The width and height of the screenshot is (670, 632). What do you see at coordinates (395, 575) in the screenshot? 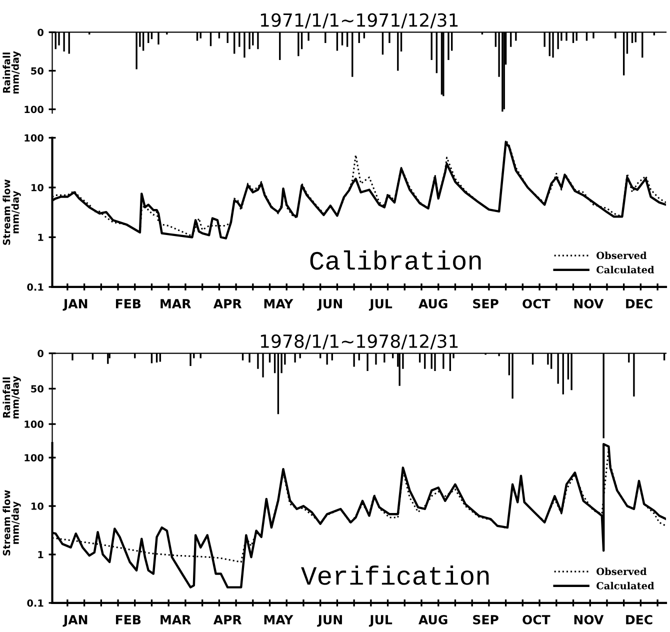
I see `annotation: Verification` at bounding box center [395, 575].